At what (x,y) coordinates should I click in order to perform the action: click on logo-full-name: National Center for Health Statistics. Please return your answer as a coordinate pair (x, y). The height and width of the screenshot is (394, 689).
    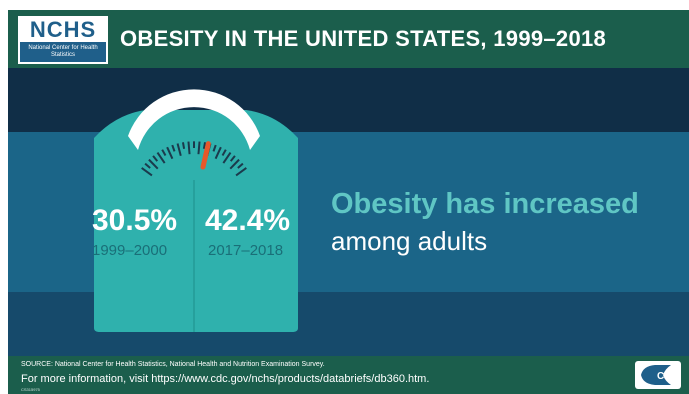
    Looking at the image, I should click on (63, 52).